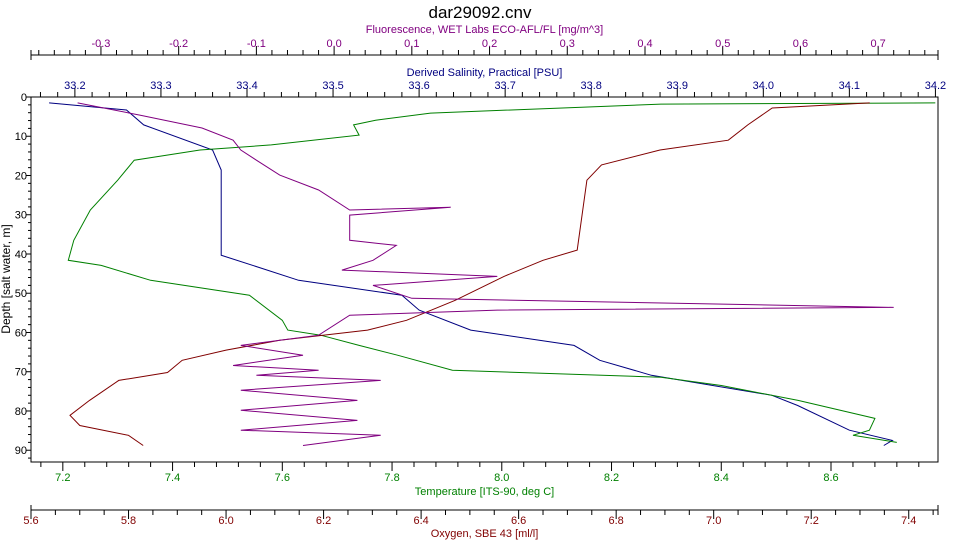 The width and height of the screenshot is (960, 540). Describe the element at coordinates (590, 86) in the screenshot. I see `salinity-tick-label: 33.8` at that location.